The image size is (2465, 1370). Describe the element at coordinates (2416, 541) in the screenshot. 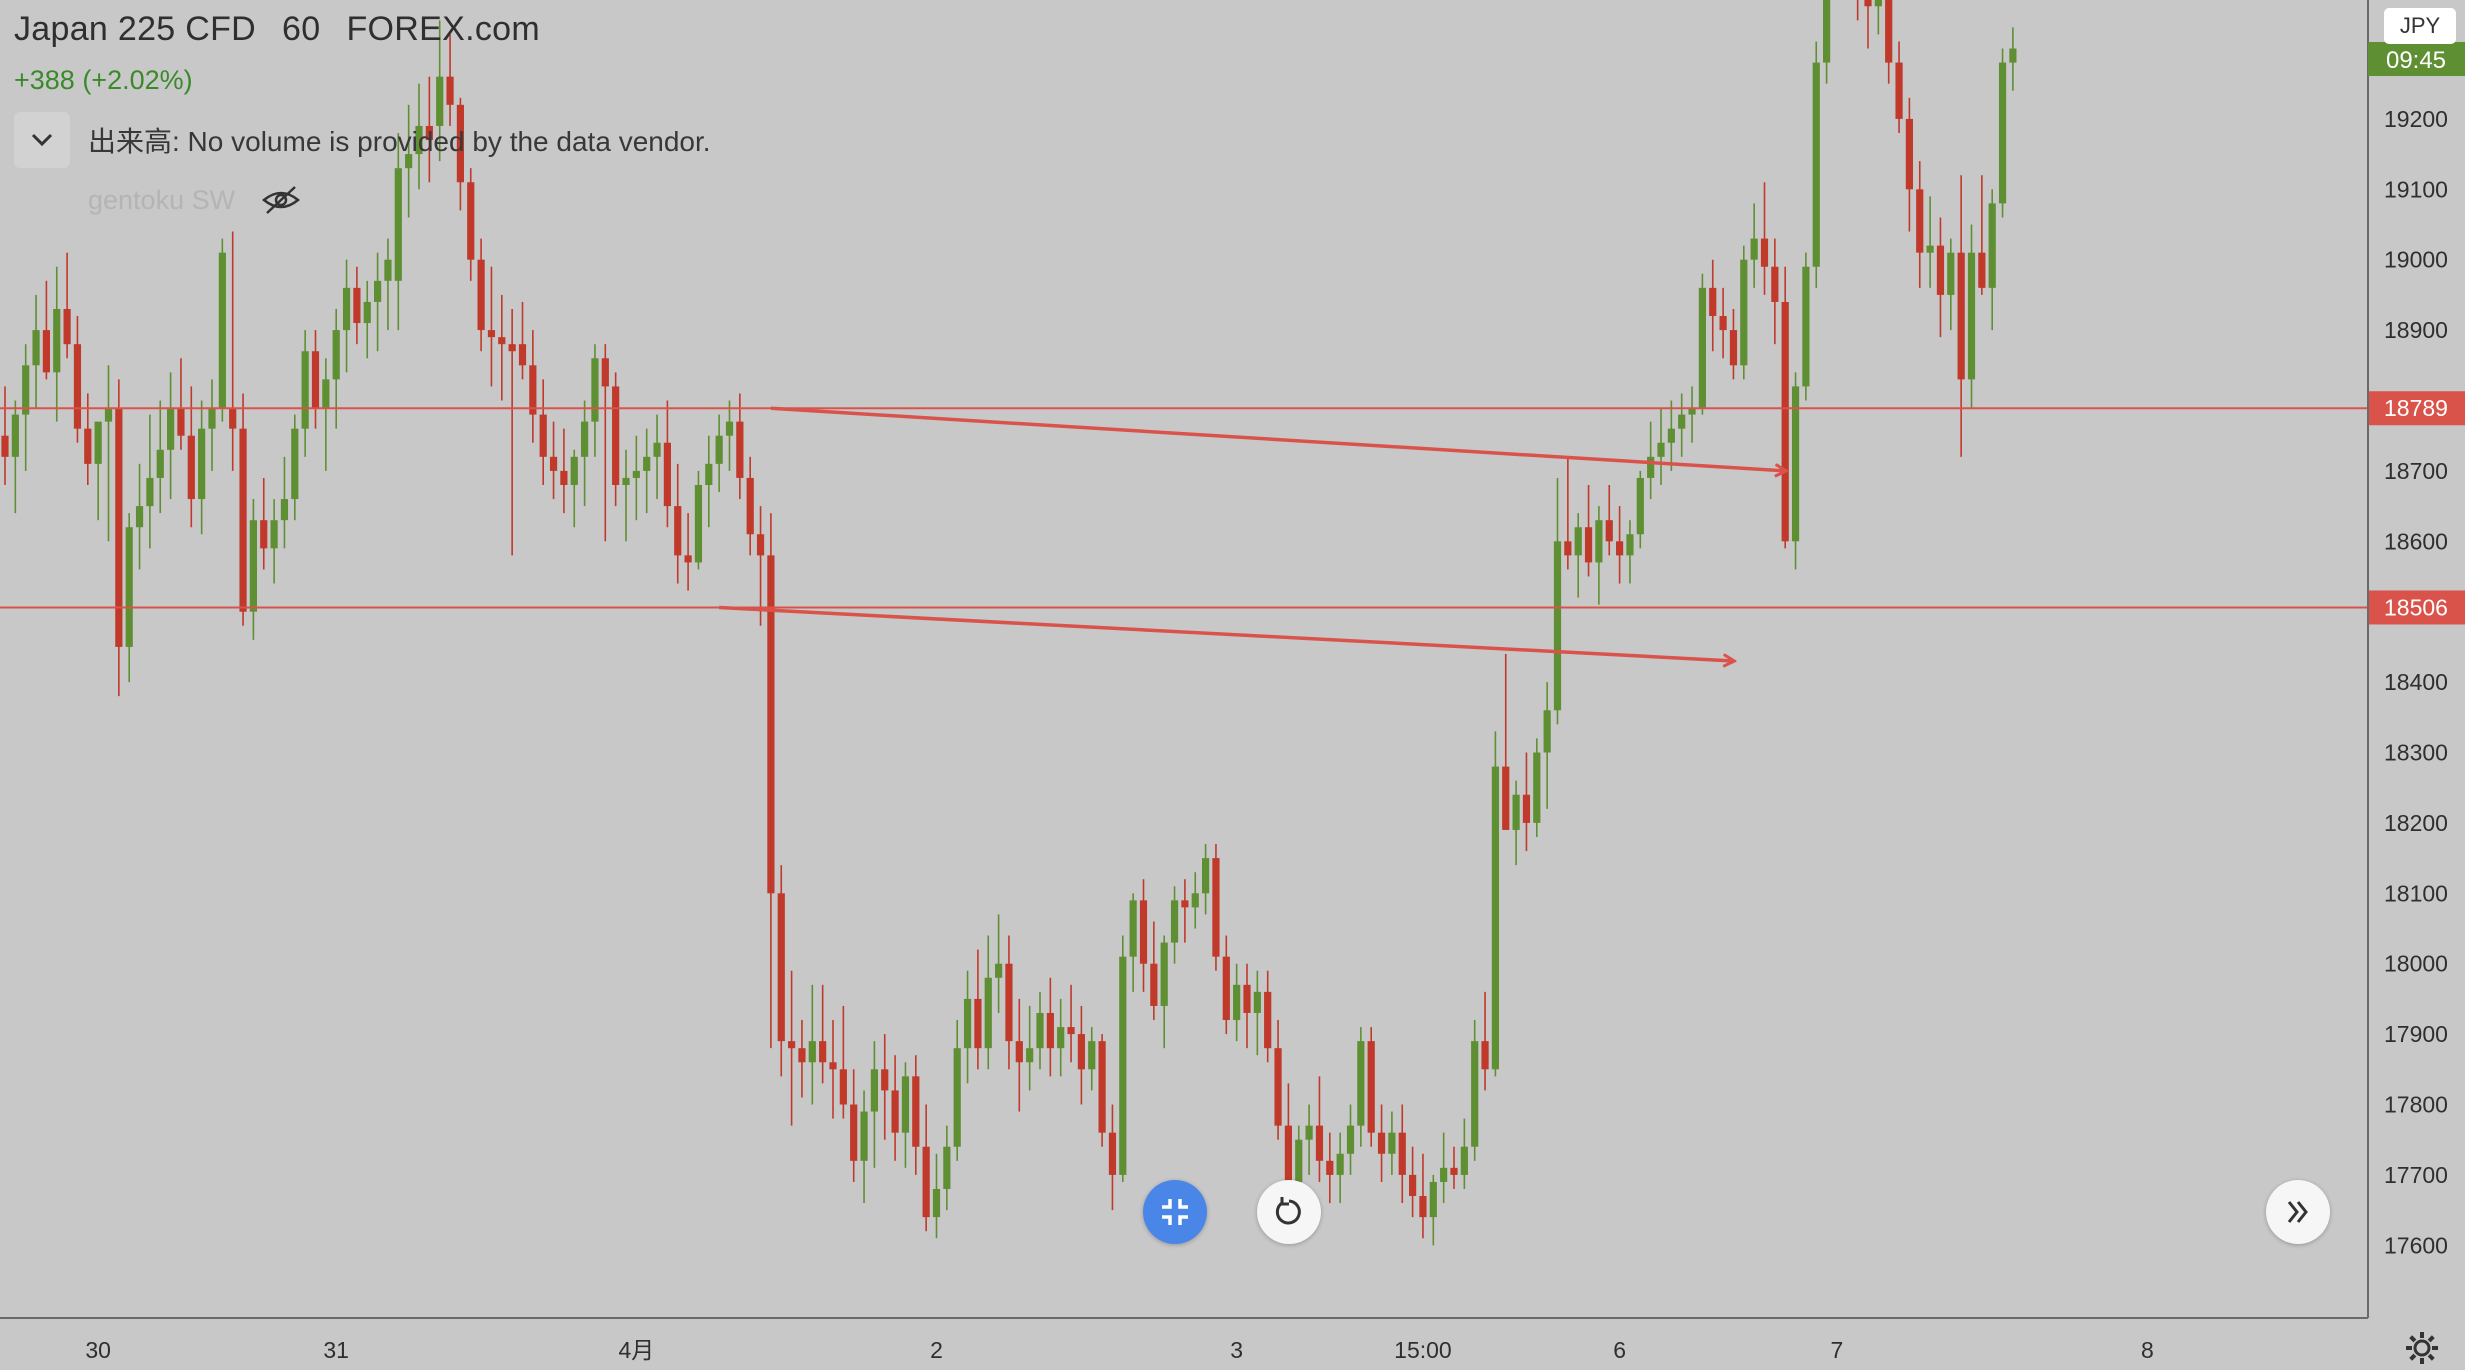

I see `price-tick-label: 18600` at that location.